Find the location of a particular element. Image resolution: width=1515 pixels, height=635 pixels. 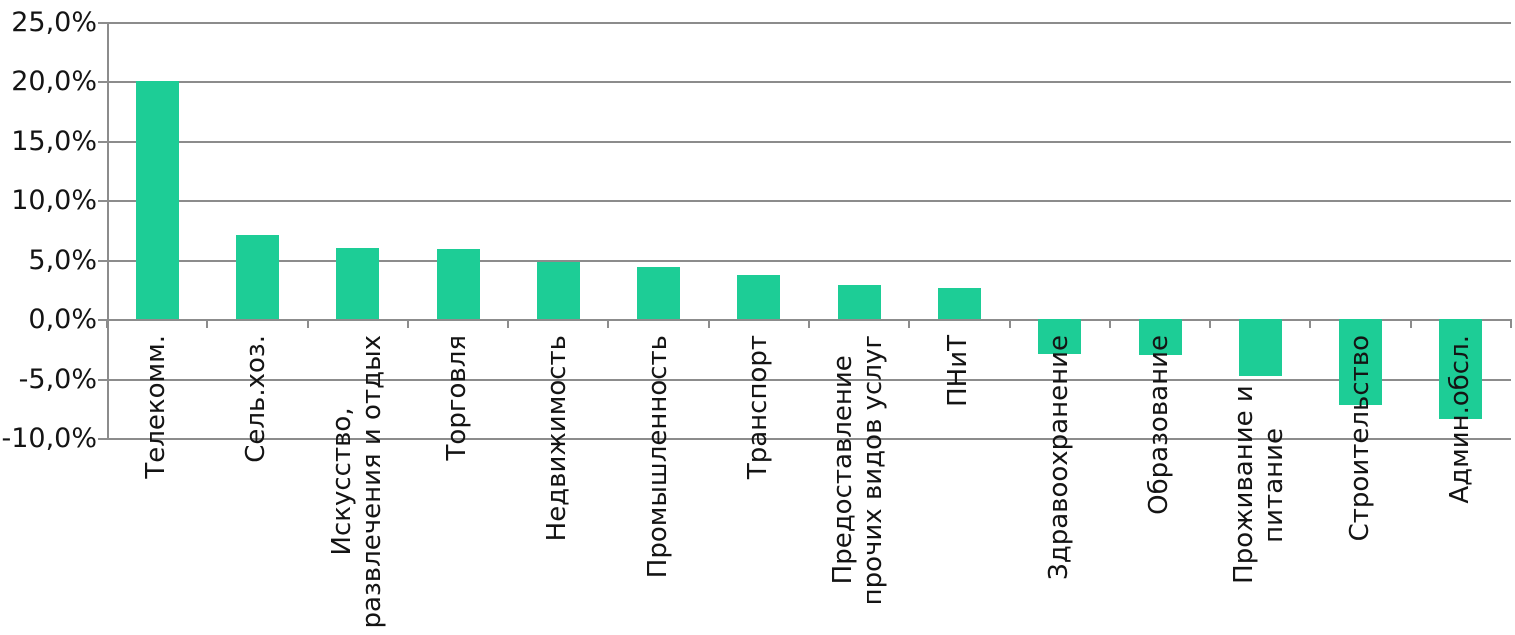

x-category-label-cell: Проживание и питание is located at coordinates (1260, 485).